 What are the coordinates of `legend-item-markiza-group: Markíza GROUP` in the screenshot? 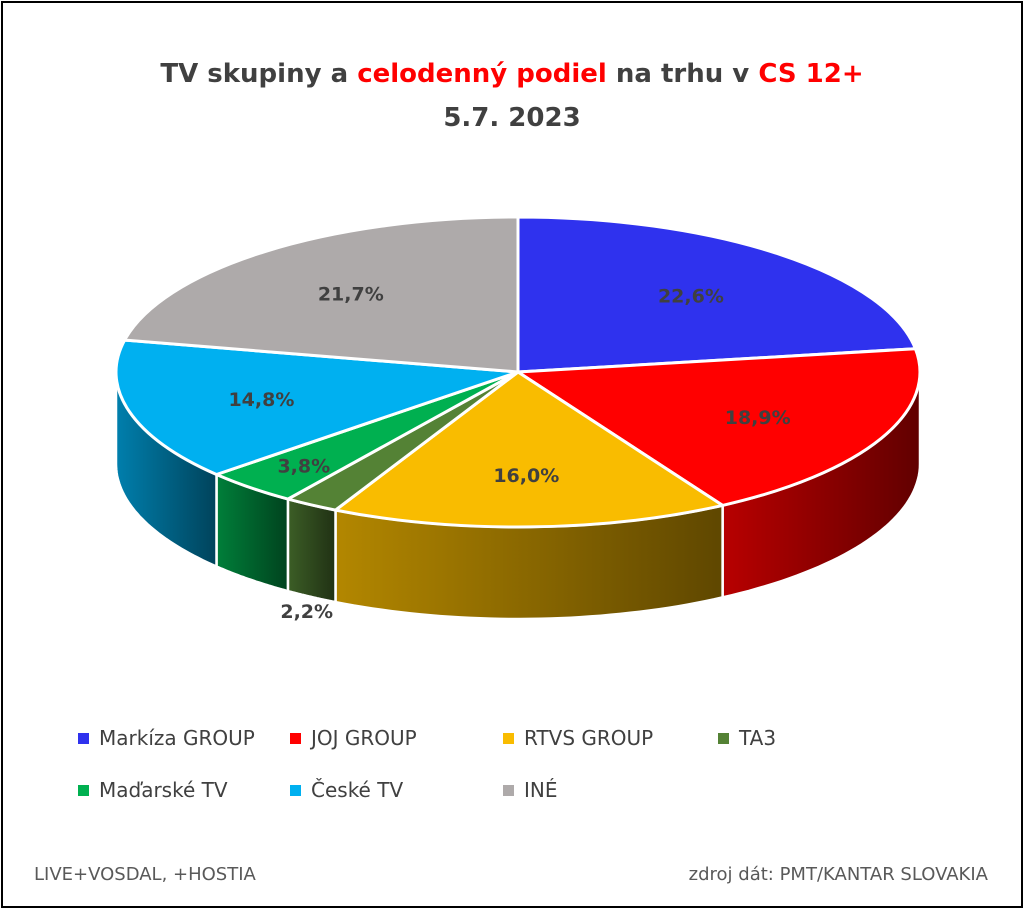 It's located at (166, 738).